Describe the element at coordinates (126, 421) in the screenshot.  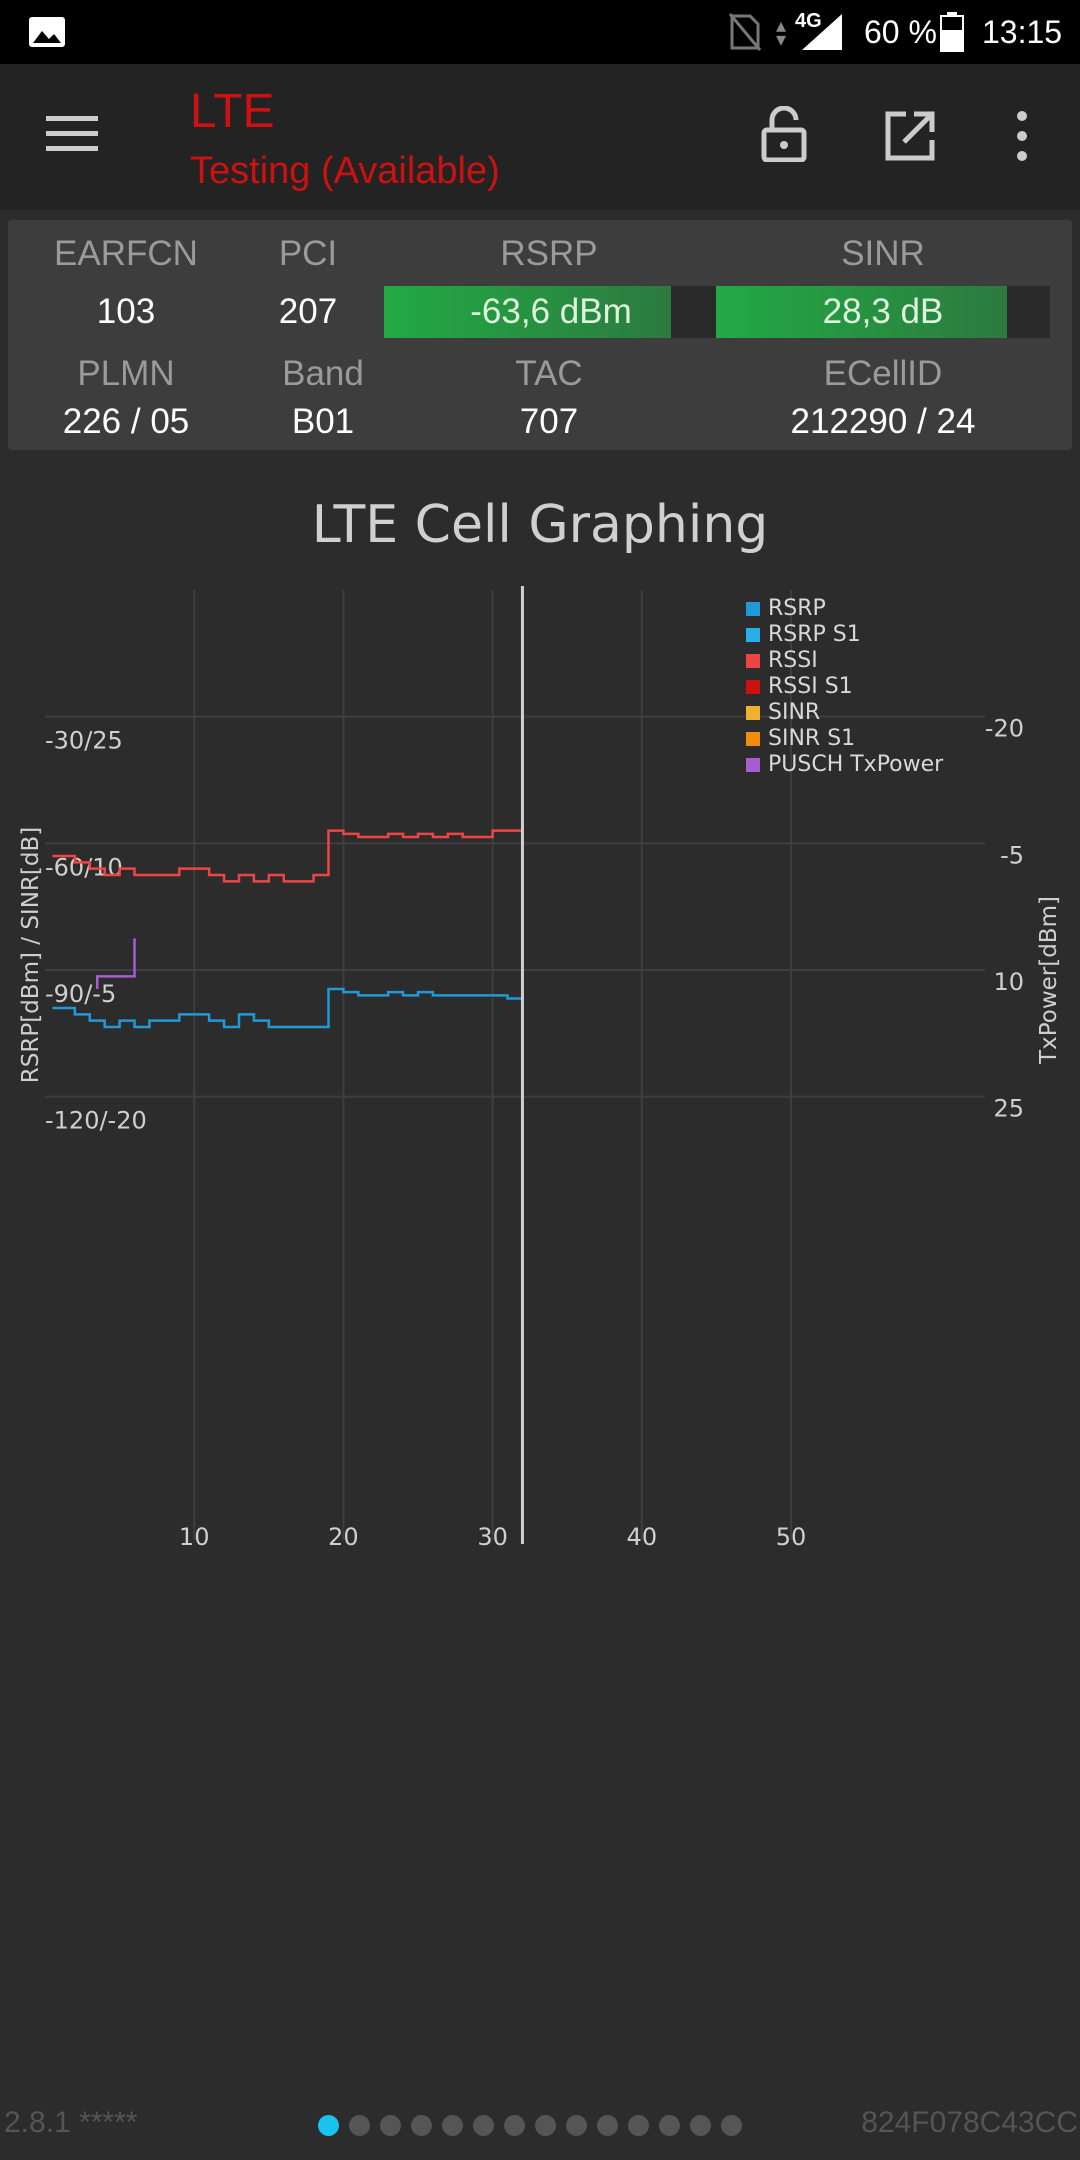
I see `plmn-value: 226 / 05` at that location.